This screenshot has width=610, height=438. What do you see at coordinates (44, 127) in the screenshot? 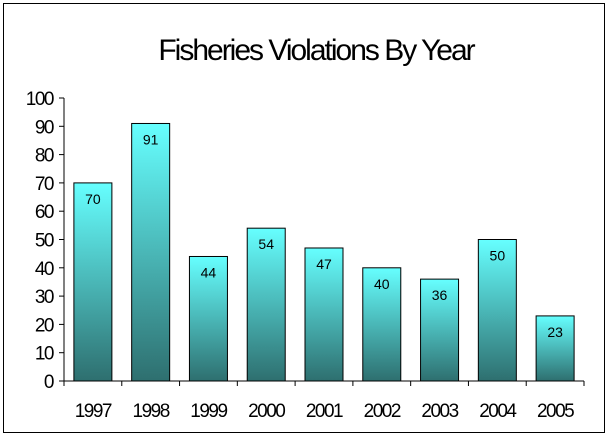
I see `y-tick-label: 90` at bounding box center [44, 127].